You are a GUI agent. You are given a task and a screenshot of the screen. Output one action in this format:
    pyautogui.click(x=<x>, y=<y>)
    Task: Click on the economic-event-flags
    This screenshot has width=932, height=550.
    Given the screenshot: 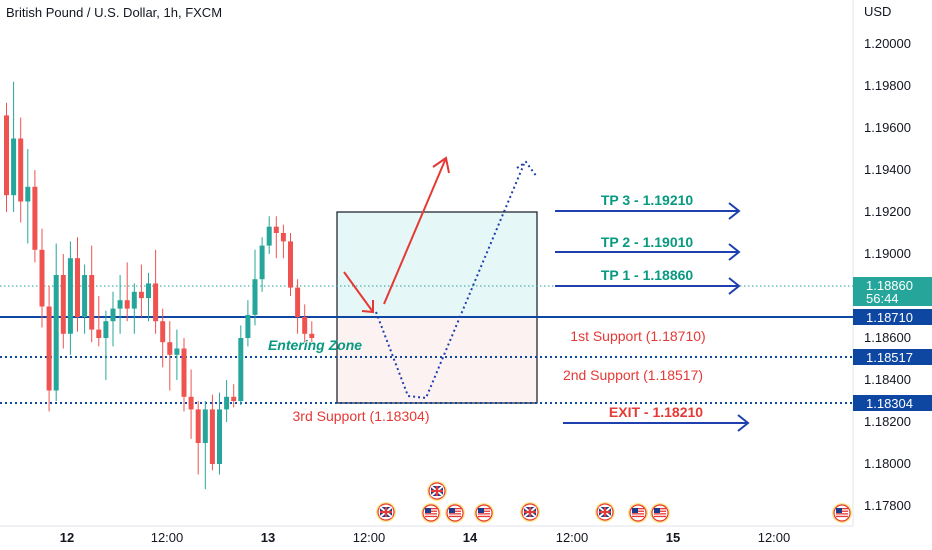 What is the action you would take?
    pyautogui.click(x=614, y=502)
    